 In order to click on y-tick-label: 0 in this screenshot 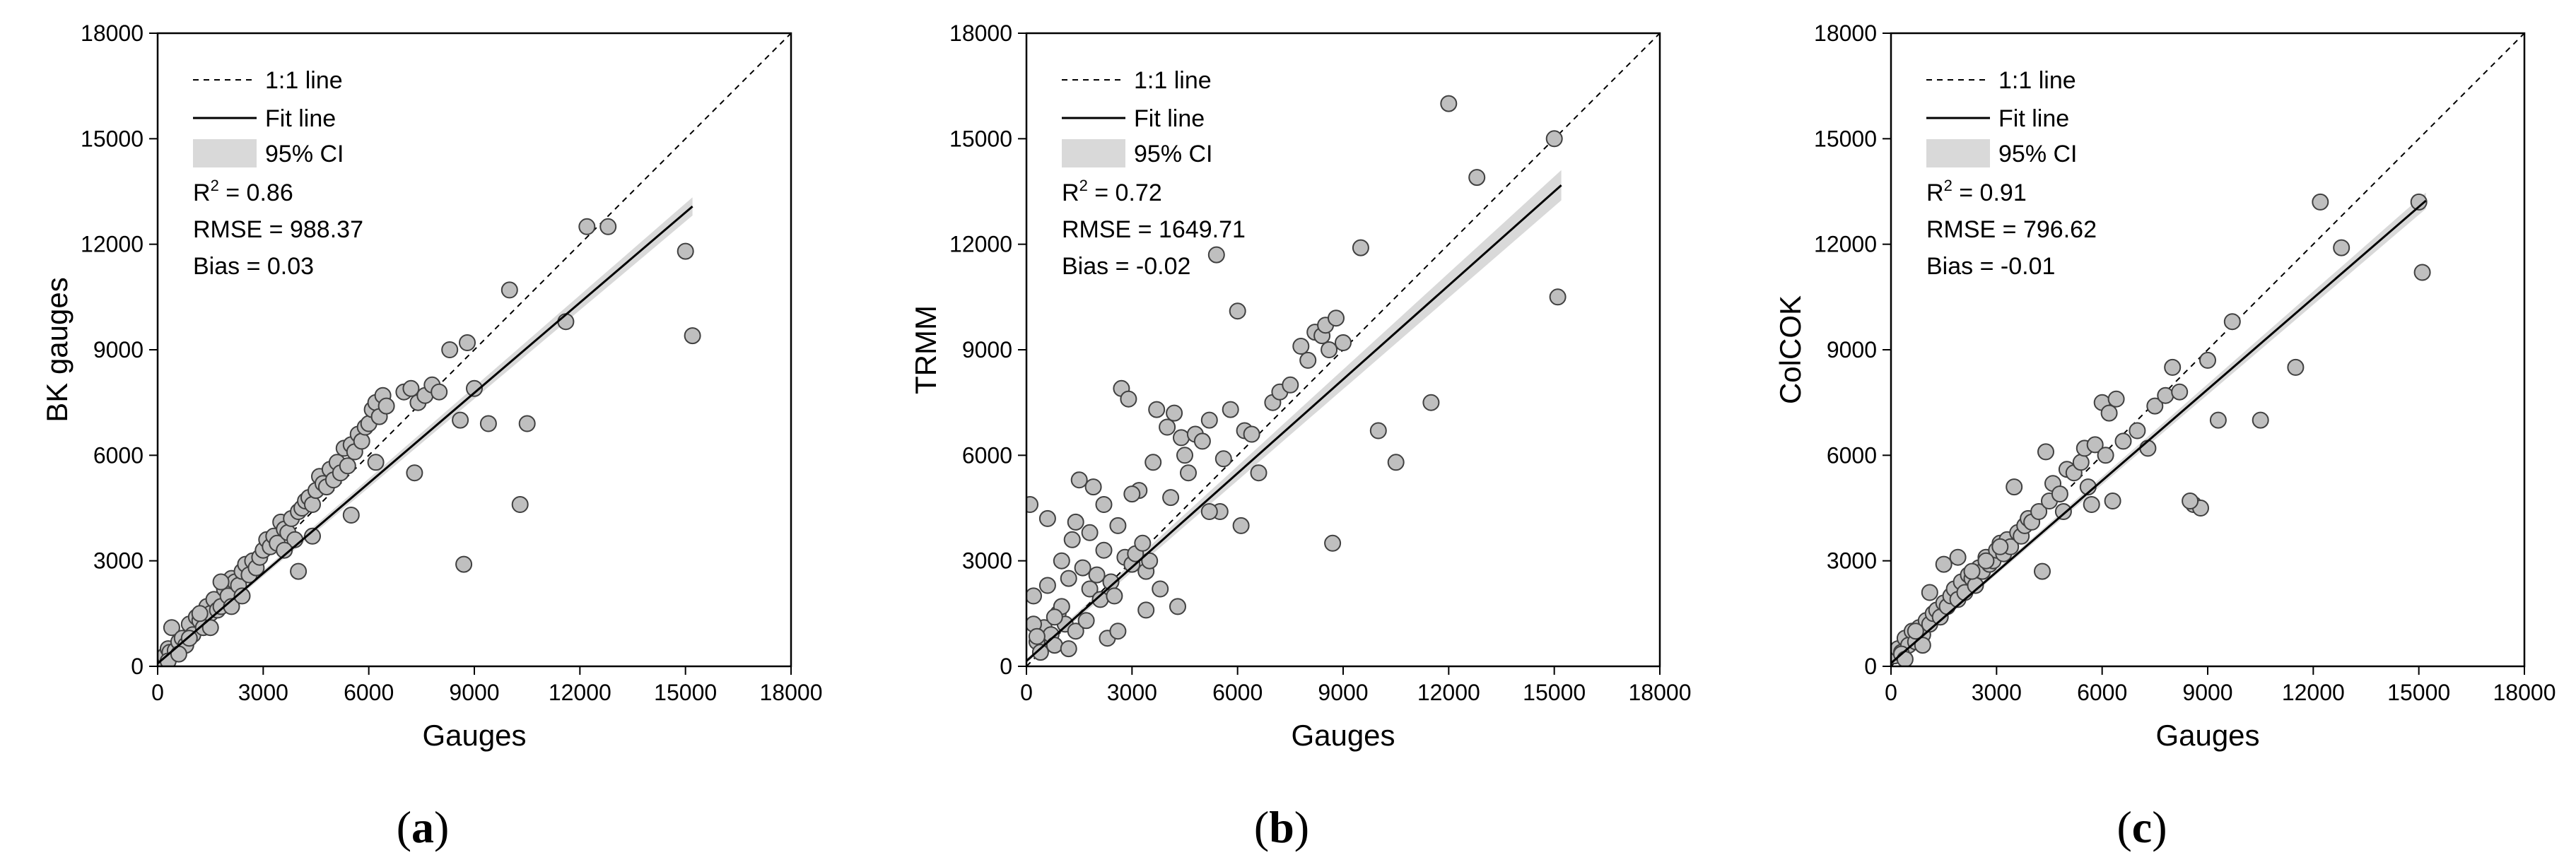, I will do `click(138, 666)`.